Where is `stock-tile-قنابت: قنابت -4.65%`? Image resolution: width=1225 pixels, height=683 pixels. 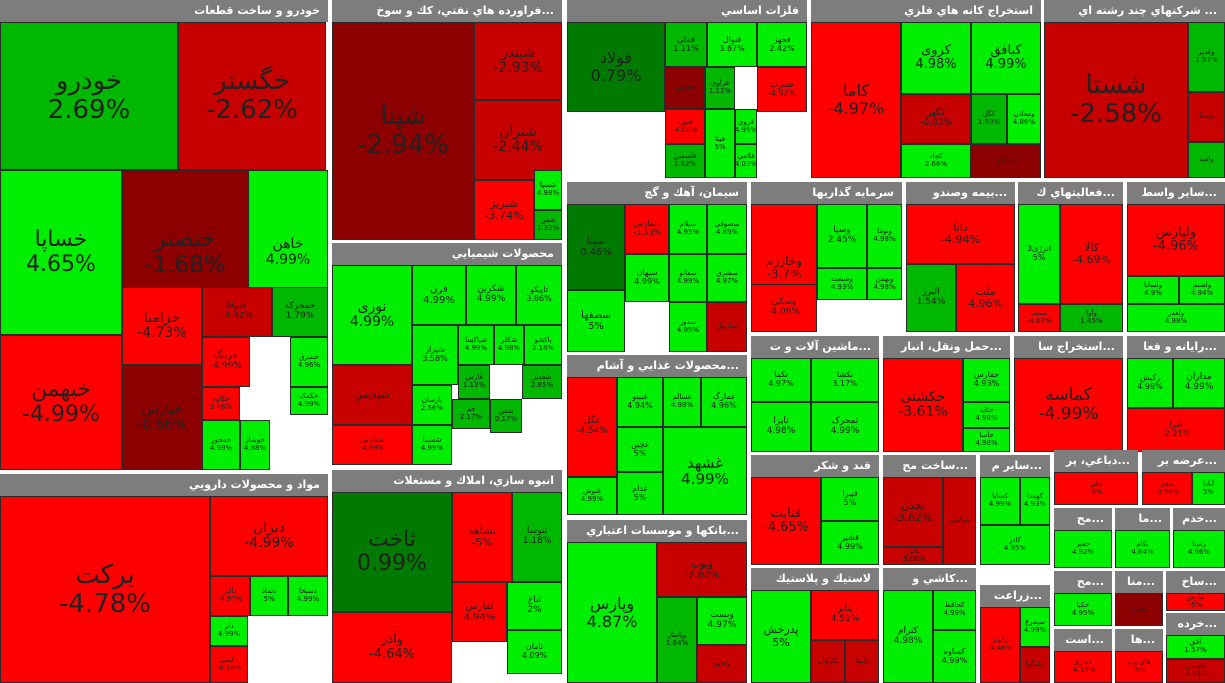
stock-tile-قنابت: قنابت -4.65% is located at coordinates (786, 521).